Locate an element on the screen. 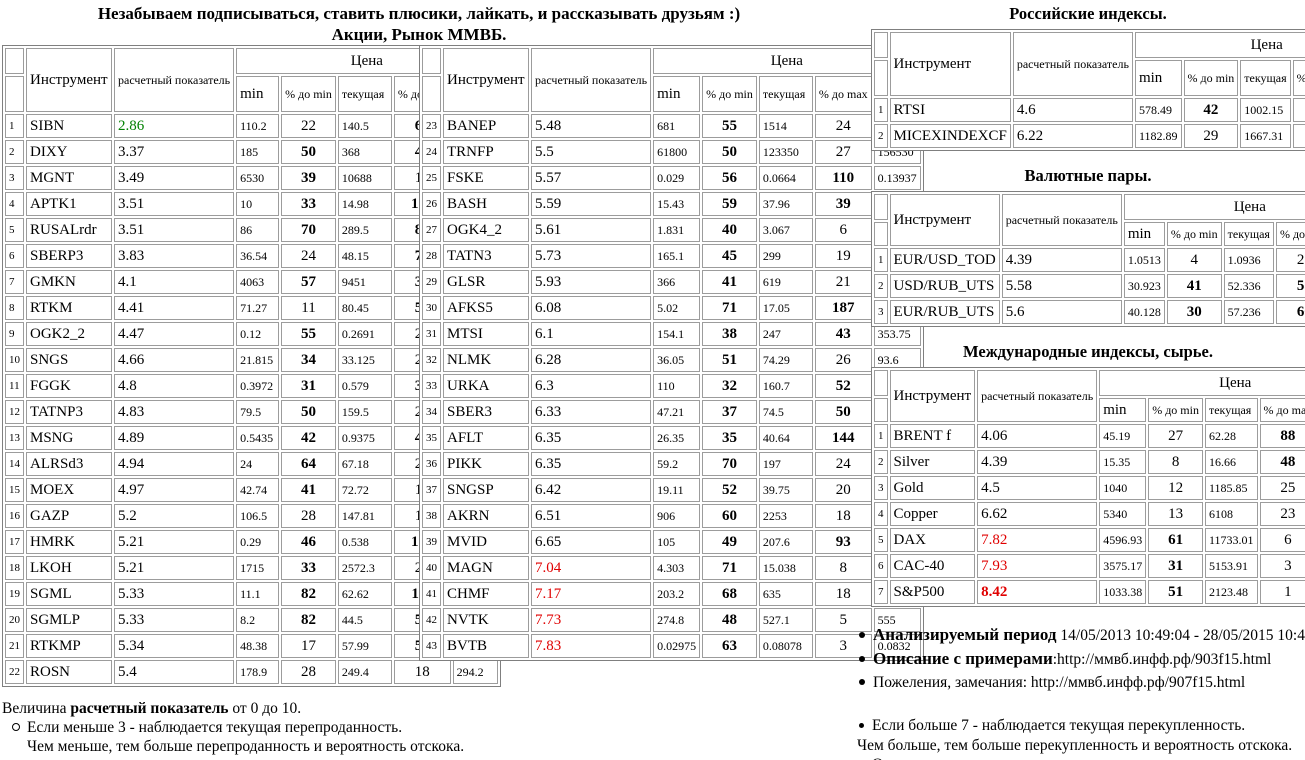 Image resolution: width=1305 pixels, height=760 pixels. international-indices-title: Международные индексы, сырье. is located at coordinates (1088, 351).